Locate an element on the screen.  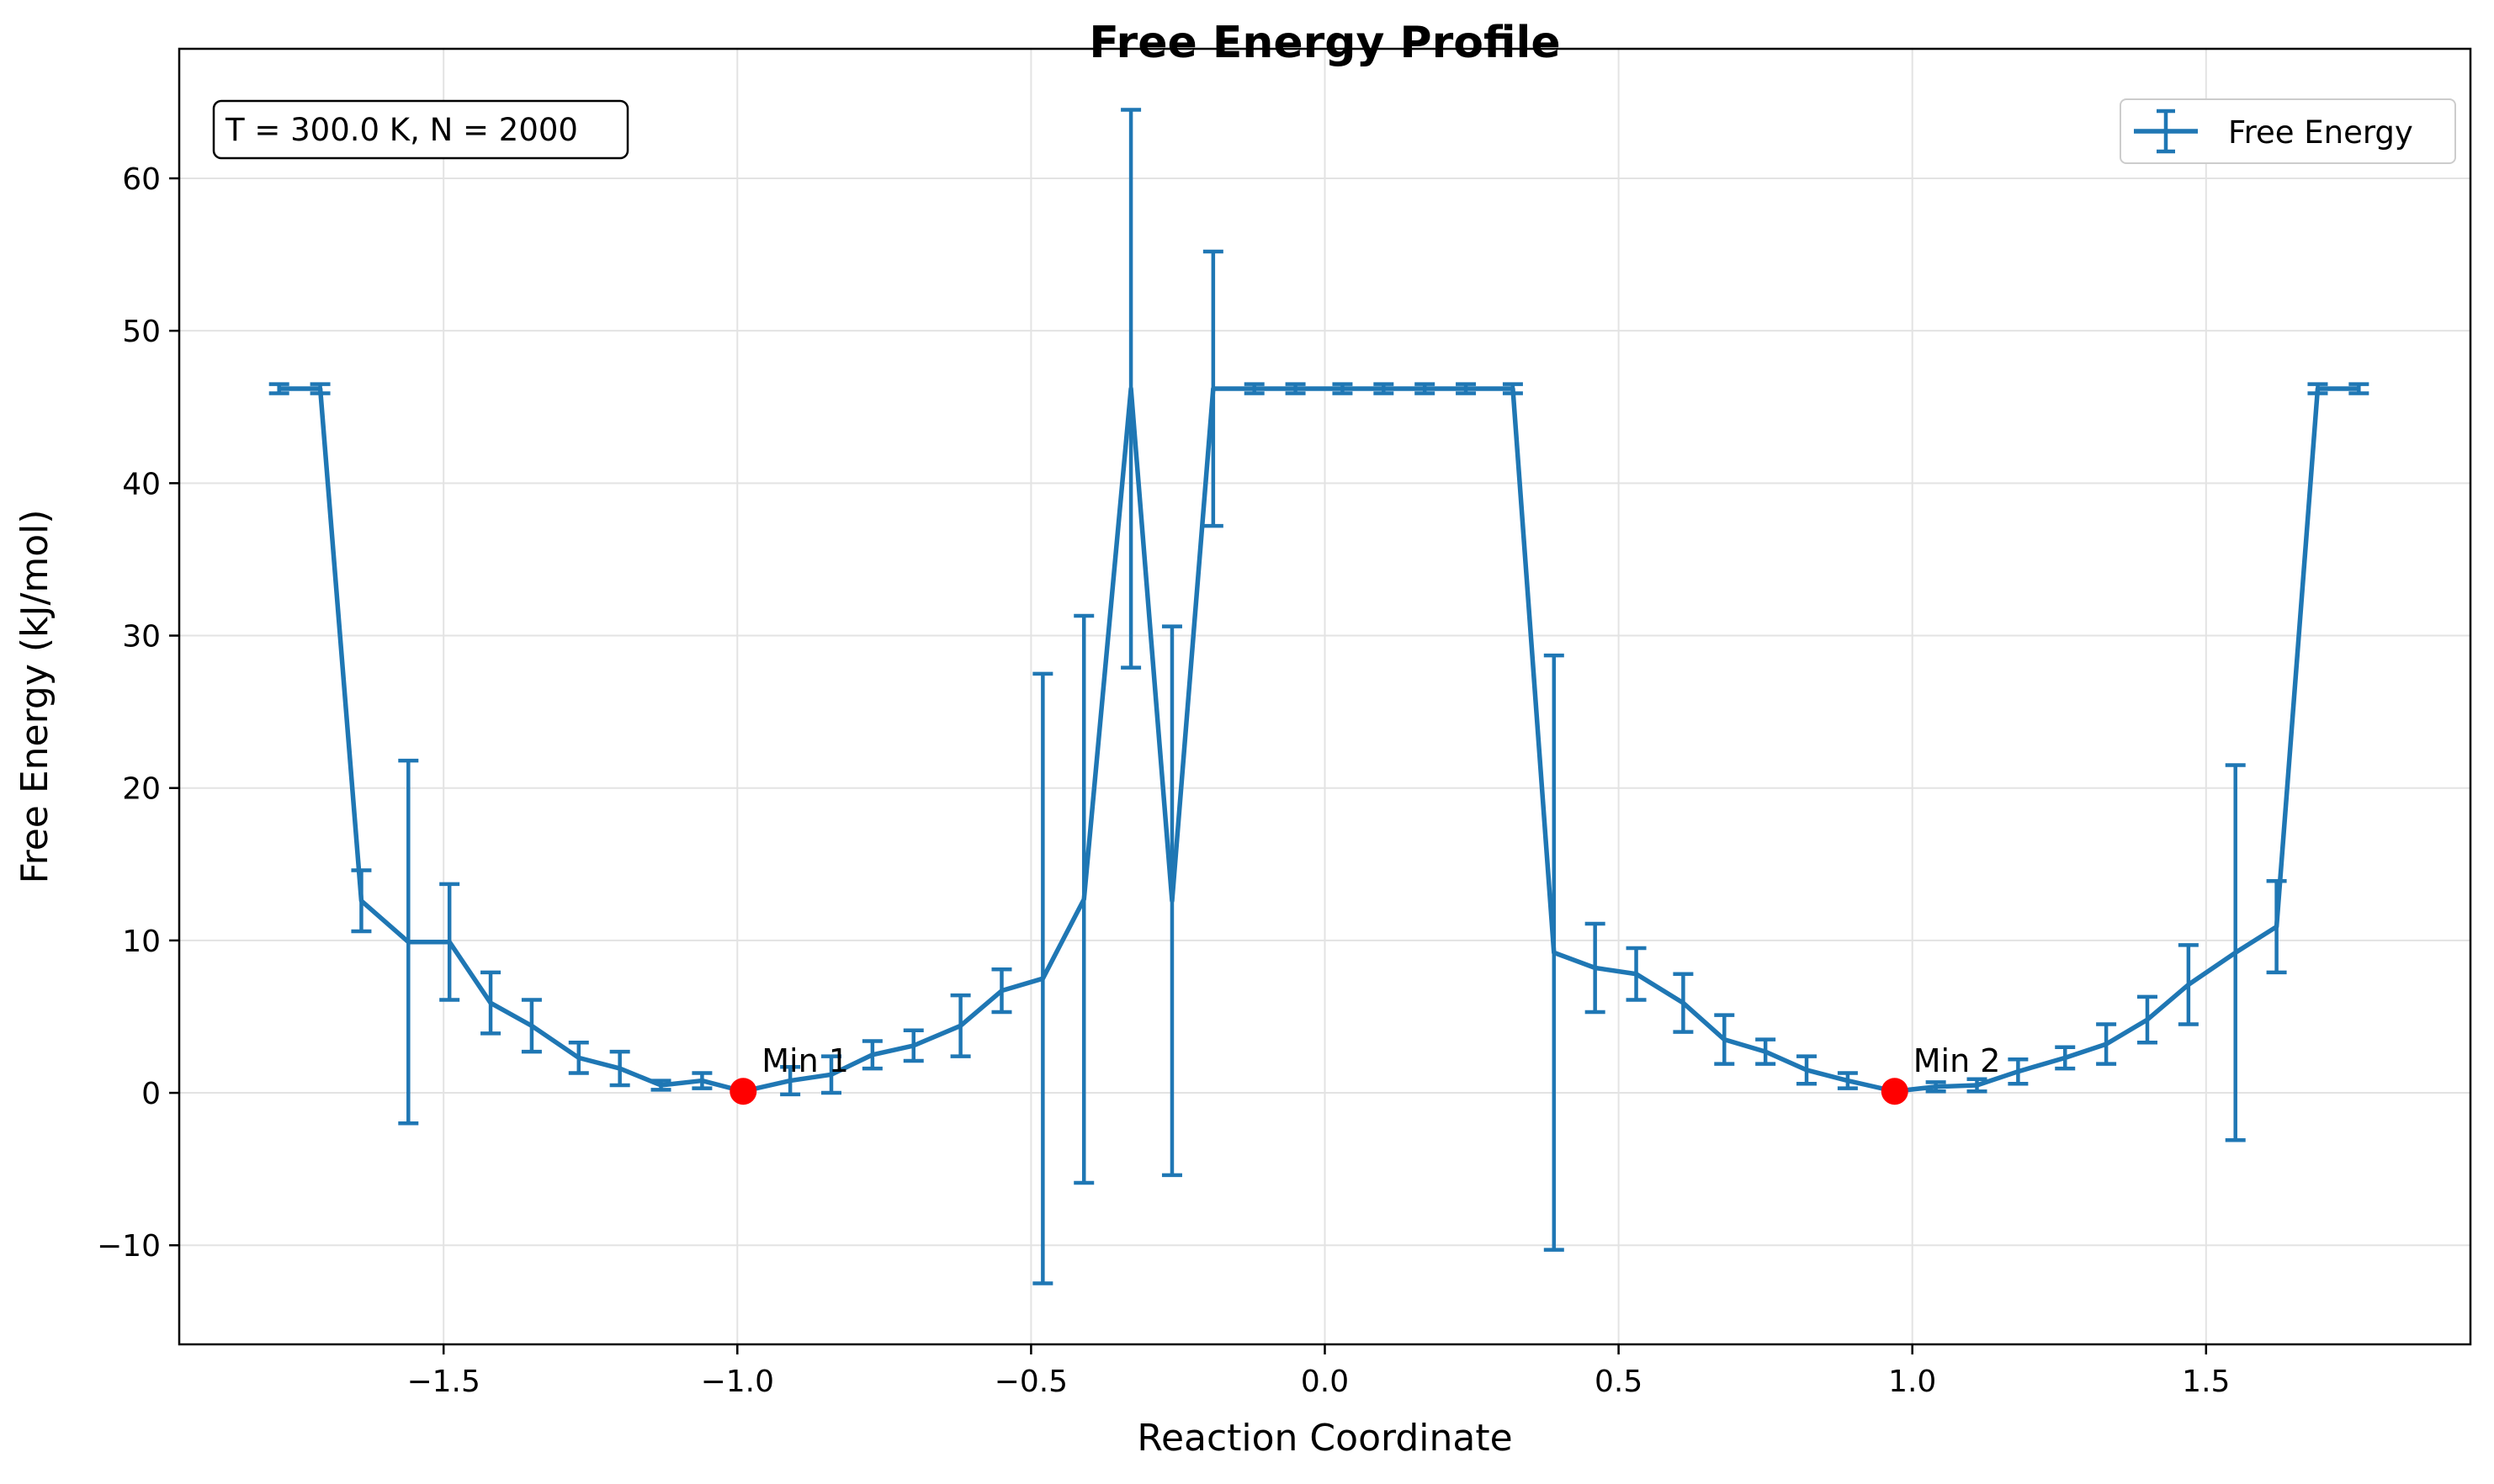
info-box-frame is located at coordinates (420, 129).